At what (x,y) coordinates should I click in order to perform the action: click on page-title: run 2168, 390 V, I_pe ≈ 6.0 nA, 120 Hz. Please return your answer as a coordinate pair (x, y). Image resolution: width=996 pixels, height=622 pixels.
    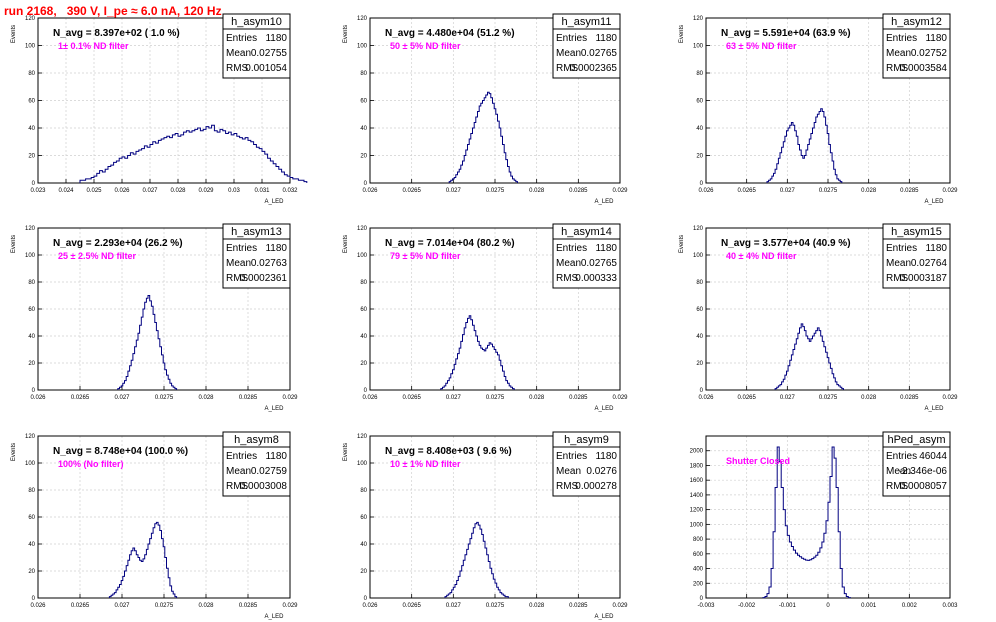
    Looking at the image, I should click on (113, 11).